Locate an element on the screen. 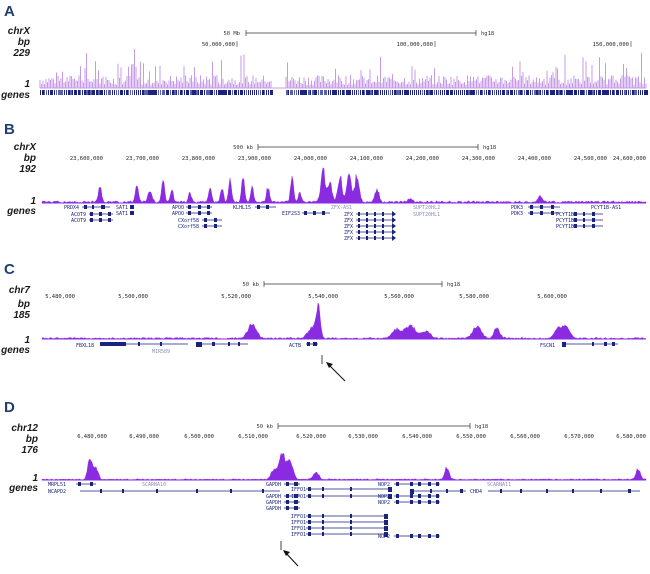 This screenshot has height=574, width=650. tick-label: 24,000,000 is located at coordinates (310, 159).